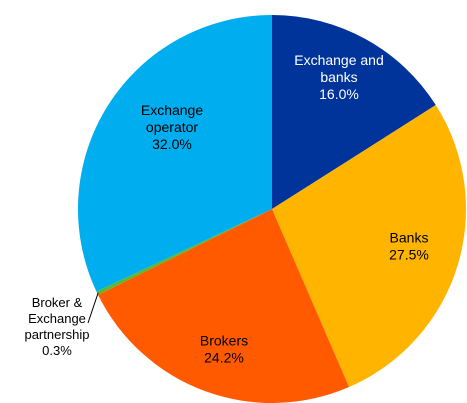 This screenshot has width=467, height=403. I want to click on slice-label-exchange-operator: Exchange operator 32.0%, so click(172, 127).